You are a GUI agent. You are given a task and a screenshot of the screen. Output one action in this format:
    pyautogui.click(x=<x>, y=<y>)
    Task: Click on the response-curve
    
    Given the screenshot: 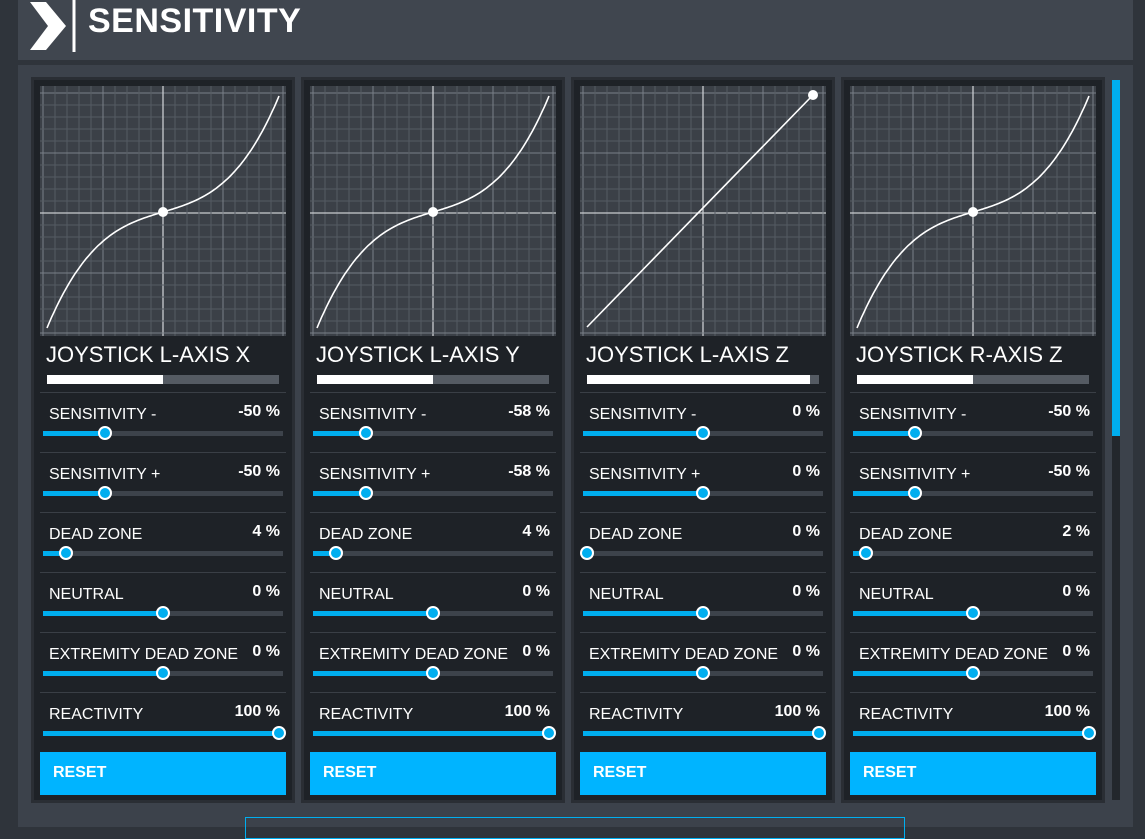 What is the action you would take?
    pyautogui.click(x=973, y=211)
    